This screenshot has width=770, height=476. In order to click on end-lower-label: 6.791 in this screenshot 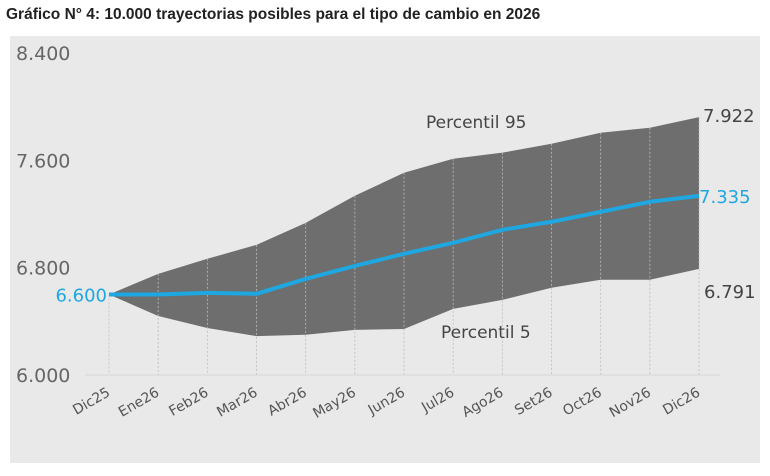, I will do `click(730, 292)`.